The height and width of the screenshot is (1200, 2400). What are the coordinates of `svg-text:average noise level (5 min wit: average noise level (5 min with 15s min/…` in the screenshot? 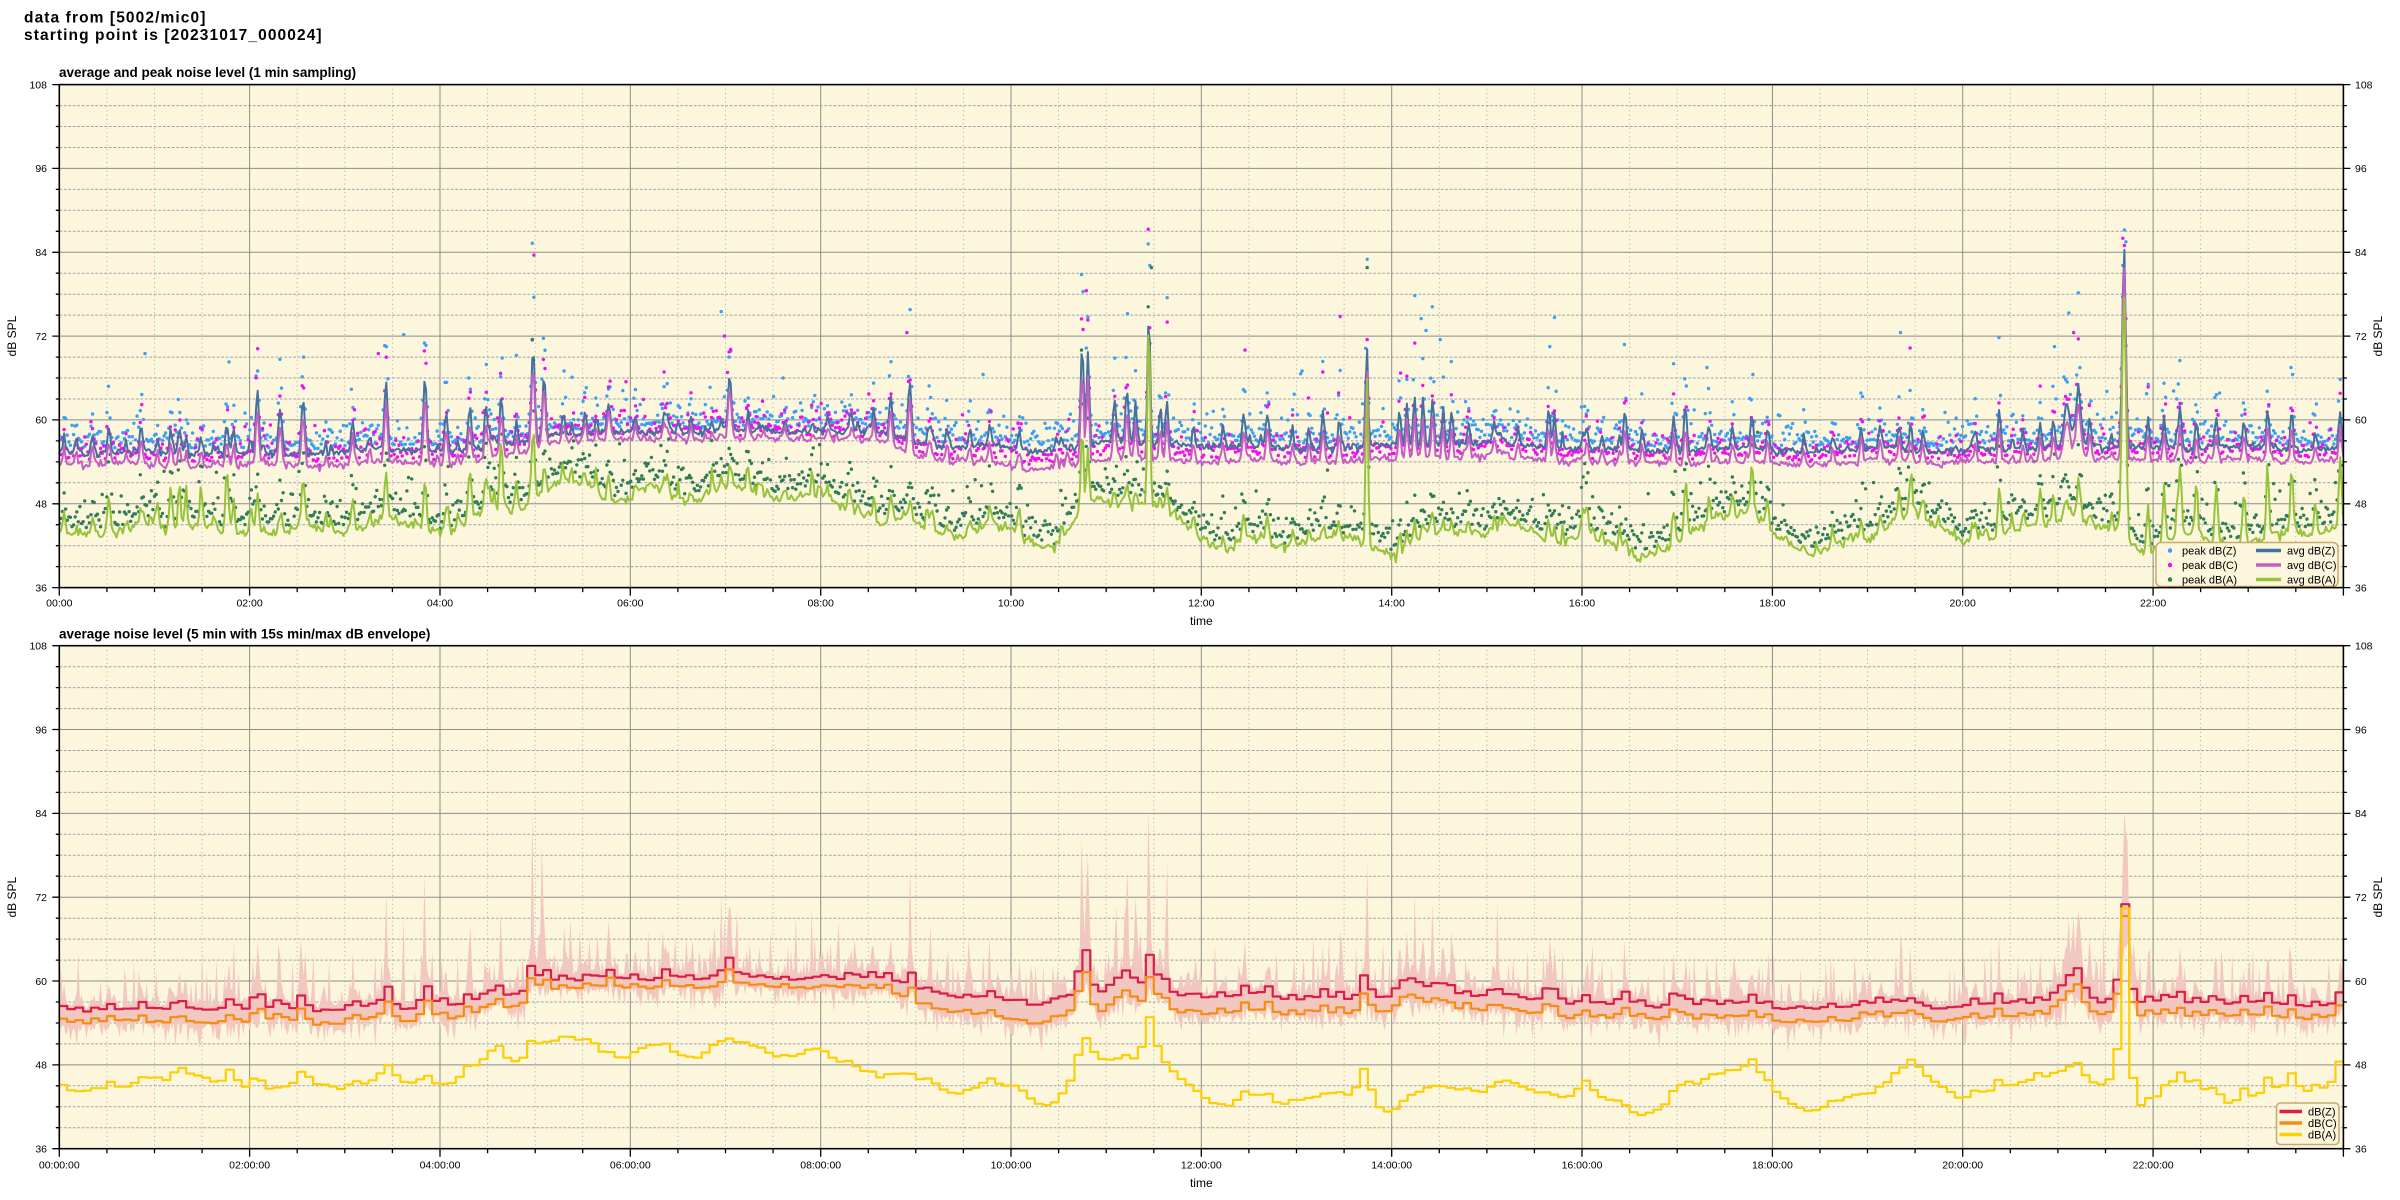 It's located at (244, 634).